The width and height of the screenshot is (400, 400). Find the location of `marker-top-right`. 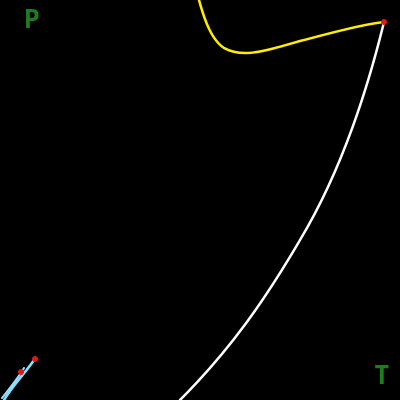

marker-top-right is located at coordinates (384, 22).